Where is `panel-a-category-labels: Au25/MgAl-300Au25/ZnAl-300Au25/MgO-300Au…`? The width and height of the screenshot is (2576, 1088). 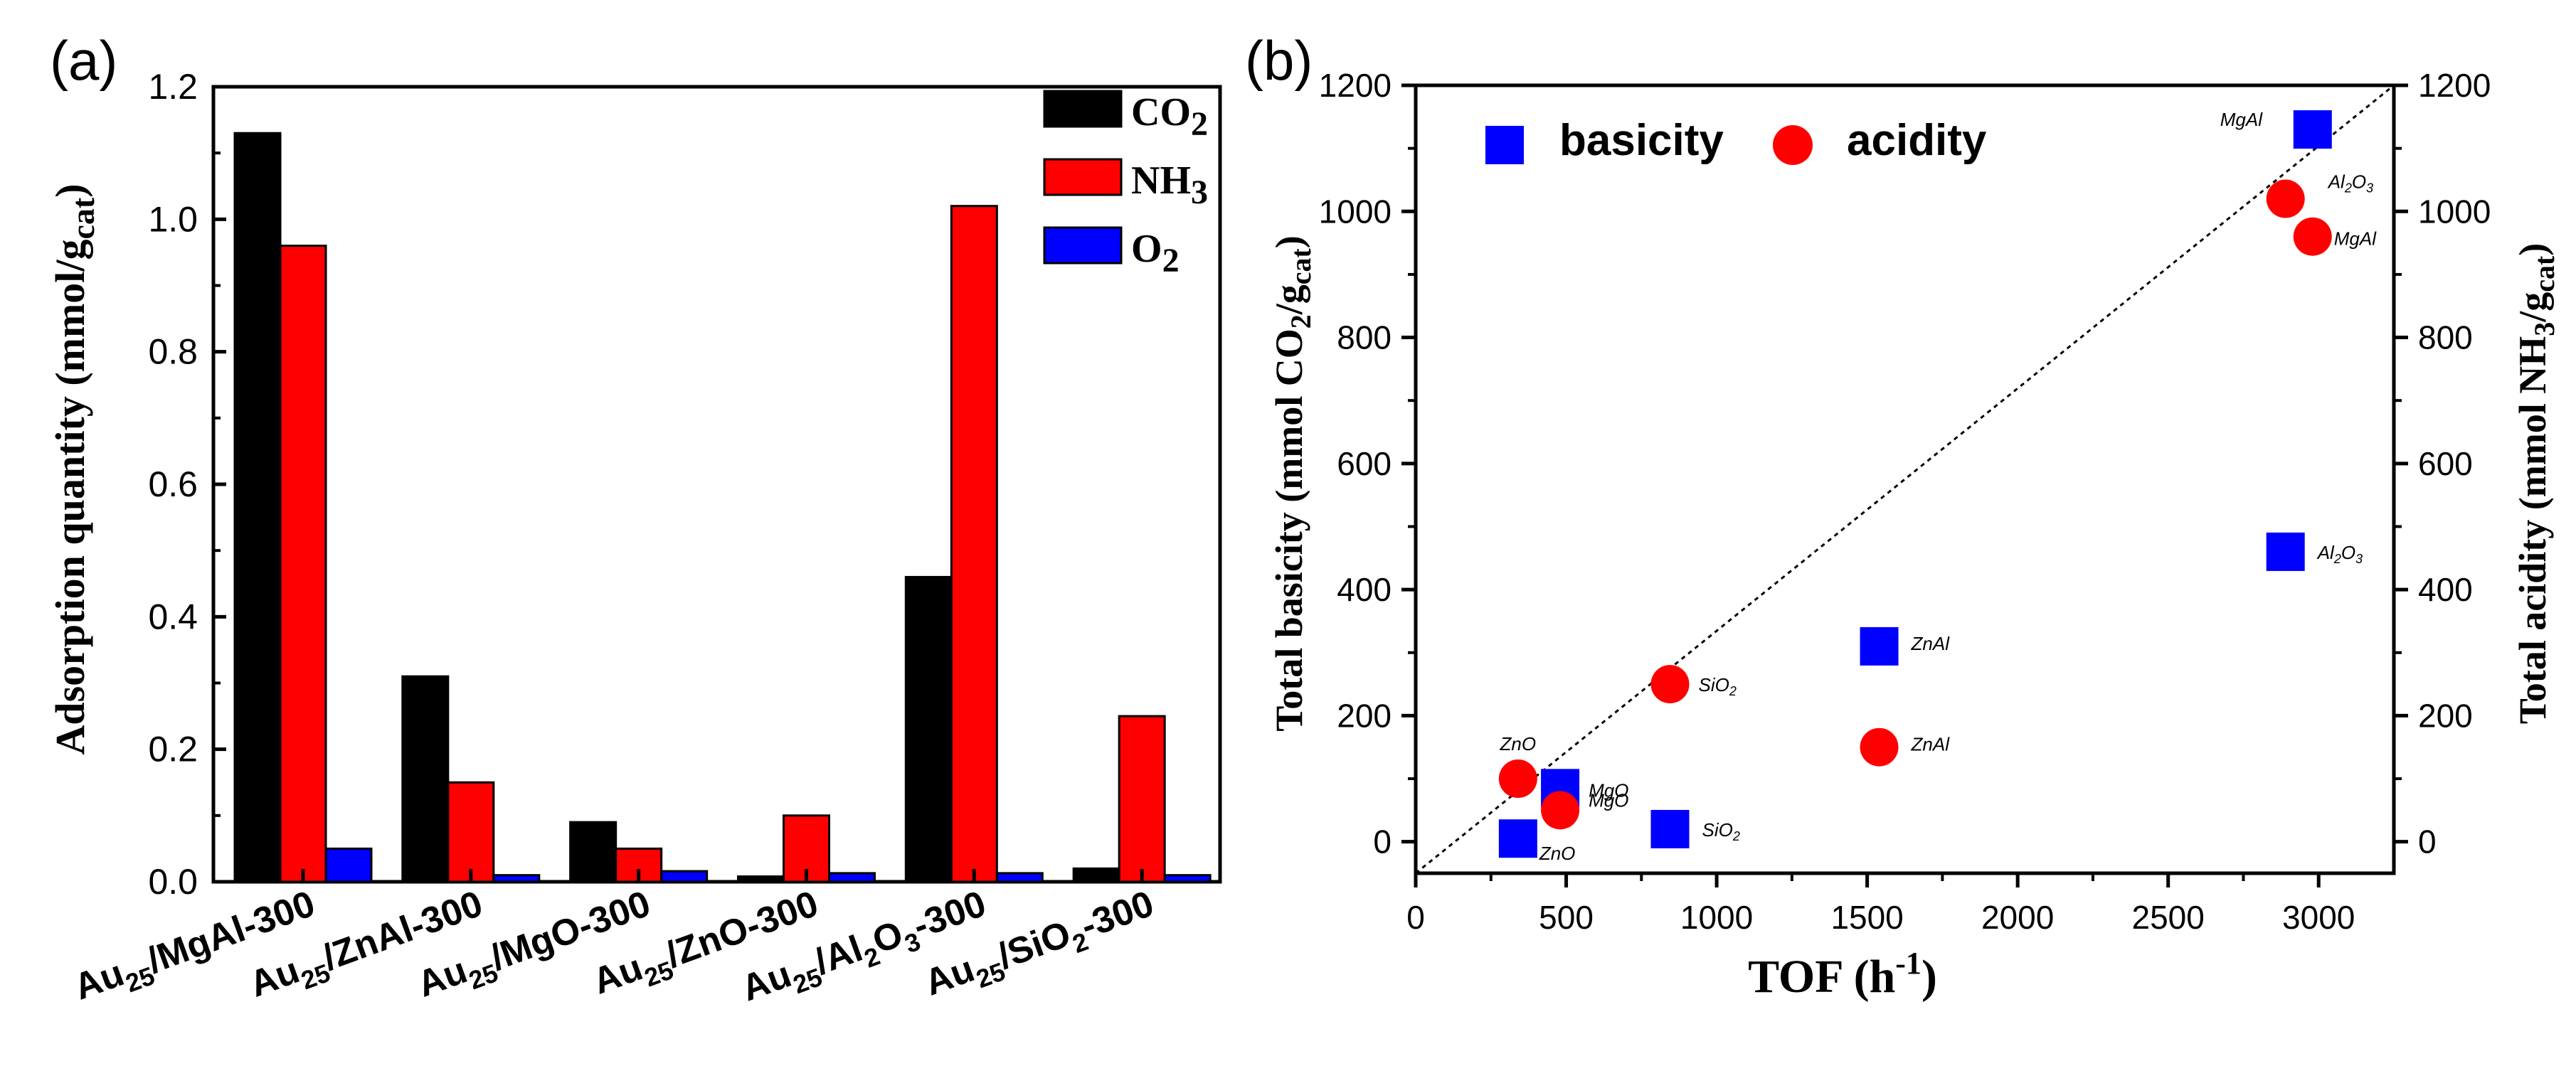 panel-a-category-labels: Au25/MgAl-300Au25/ZnAl-300Au25/MgO-300Au… is located at coordinates (614, 946).